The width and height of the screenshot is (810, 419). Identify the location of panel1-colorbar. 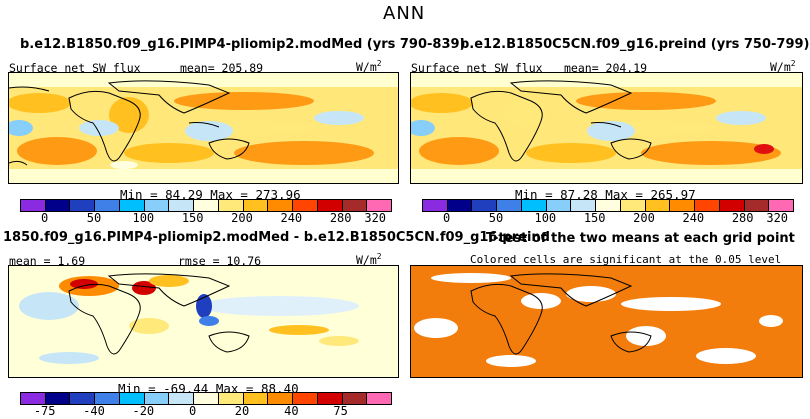
(206, 205).